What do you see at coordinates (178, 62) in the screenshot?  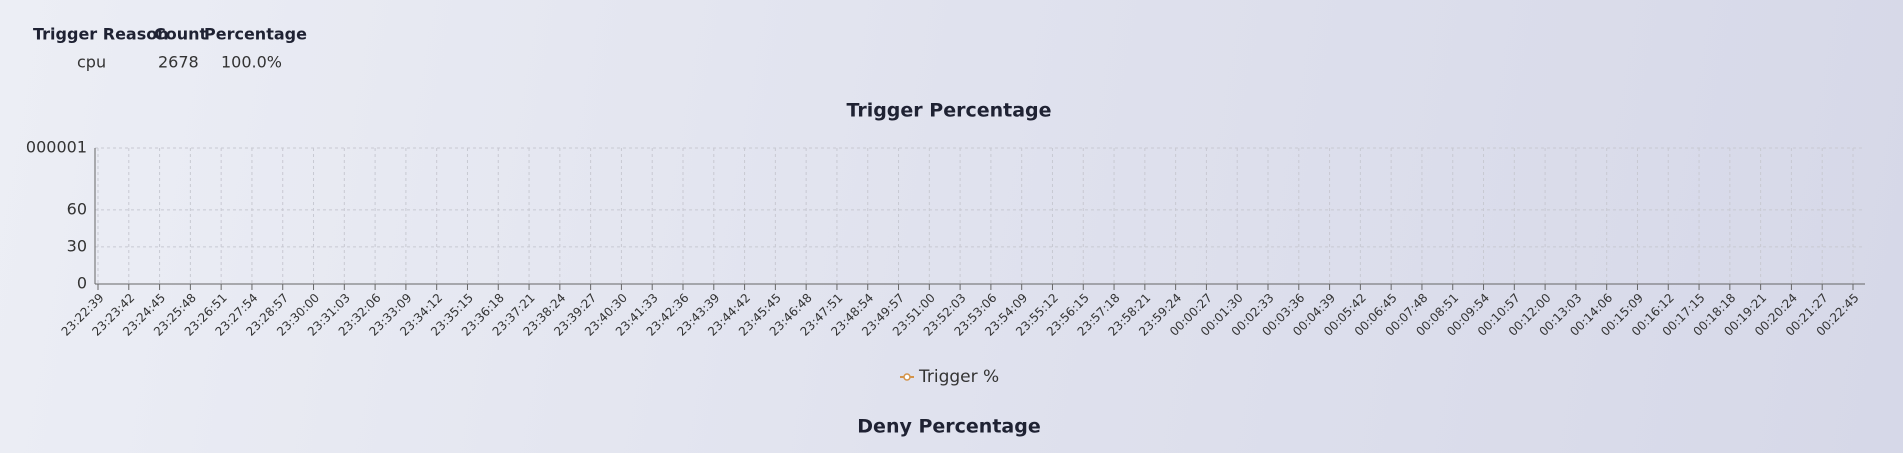 I see `table-cell: 2678` at bounding box center [178, 62].